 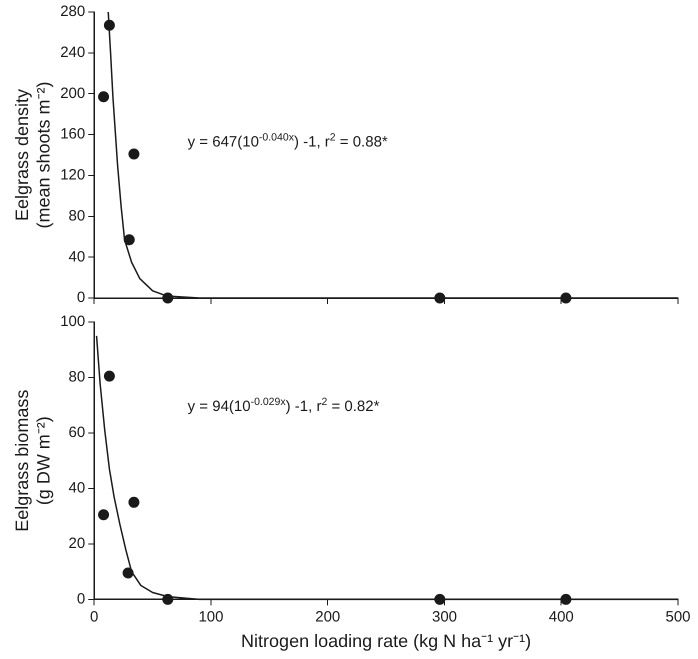 I want to click on y-tick-label: 120, so click(x=73, y=175).